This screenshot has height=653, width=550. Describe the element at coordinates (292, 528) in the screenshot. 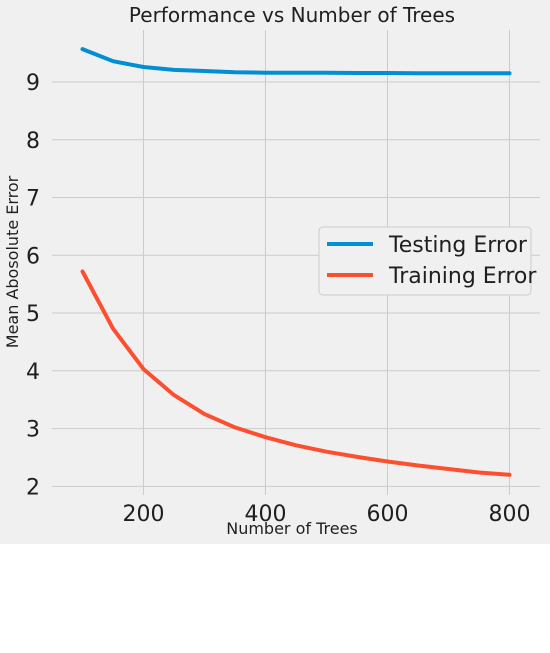

I see `x-axis-label: Number of Trees` at that location.